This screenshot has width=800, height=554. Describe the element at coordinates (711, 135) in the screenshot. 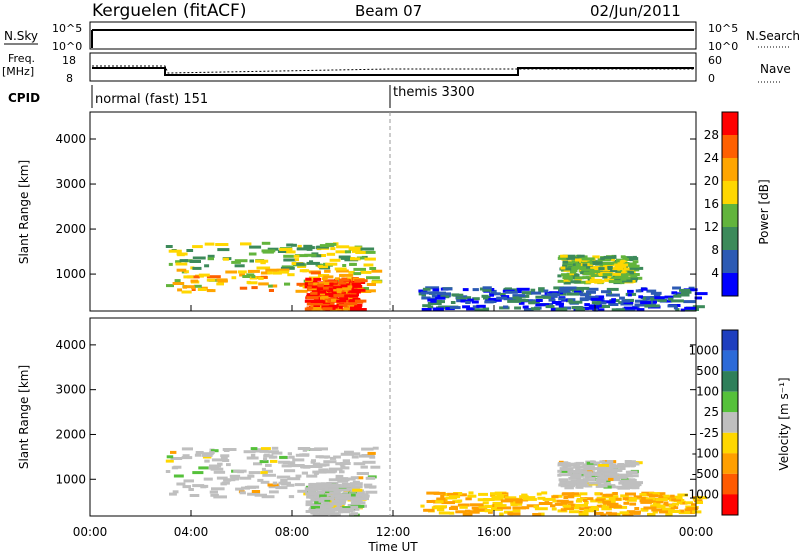

I see `power-colorbar-tick-label: 28` at that location.